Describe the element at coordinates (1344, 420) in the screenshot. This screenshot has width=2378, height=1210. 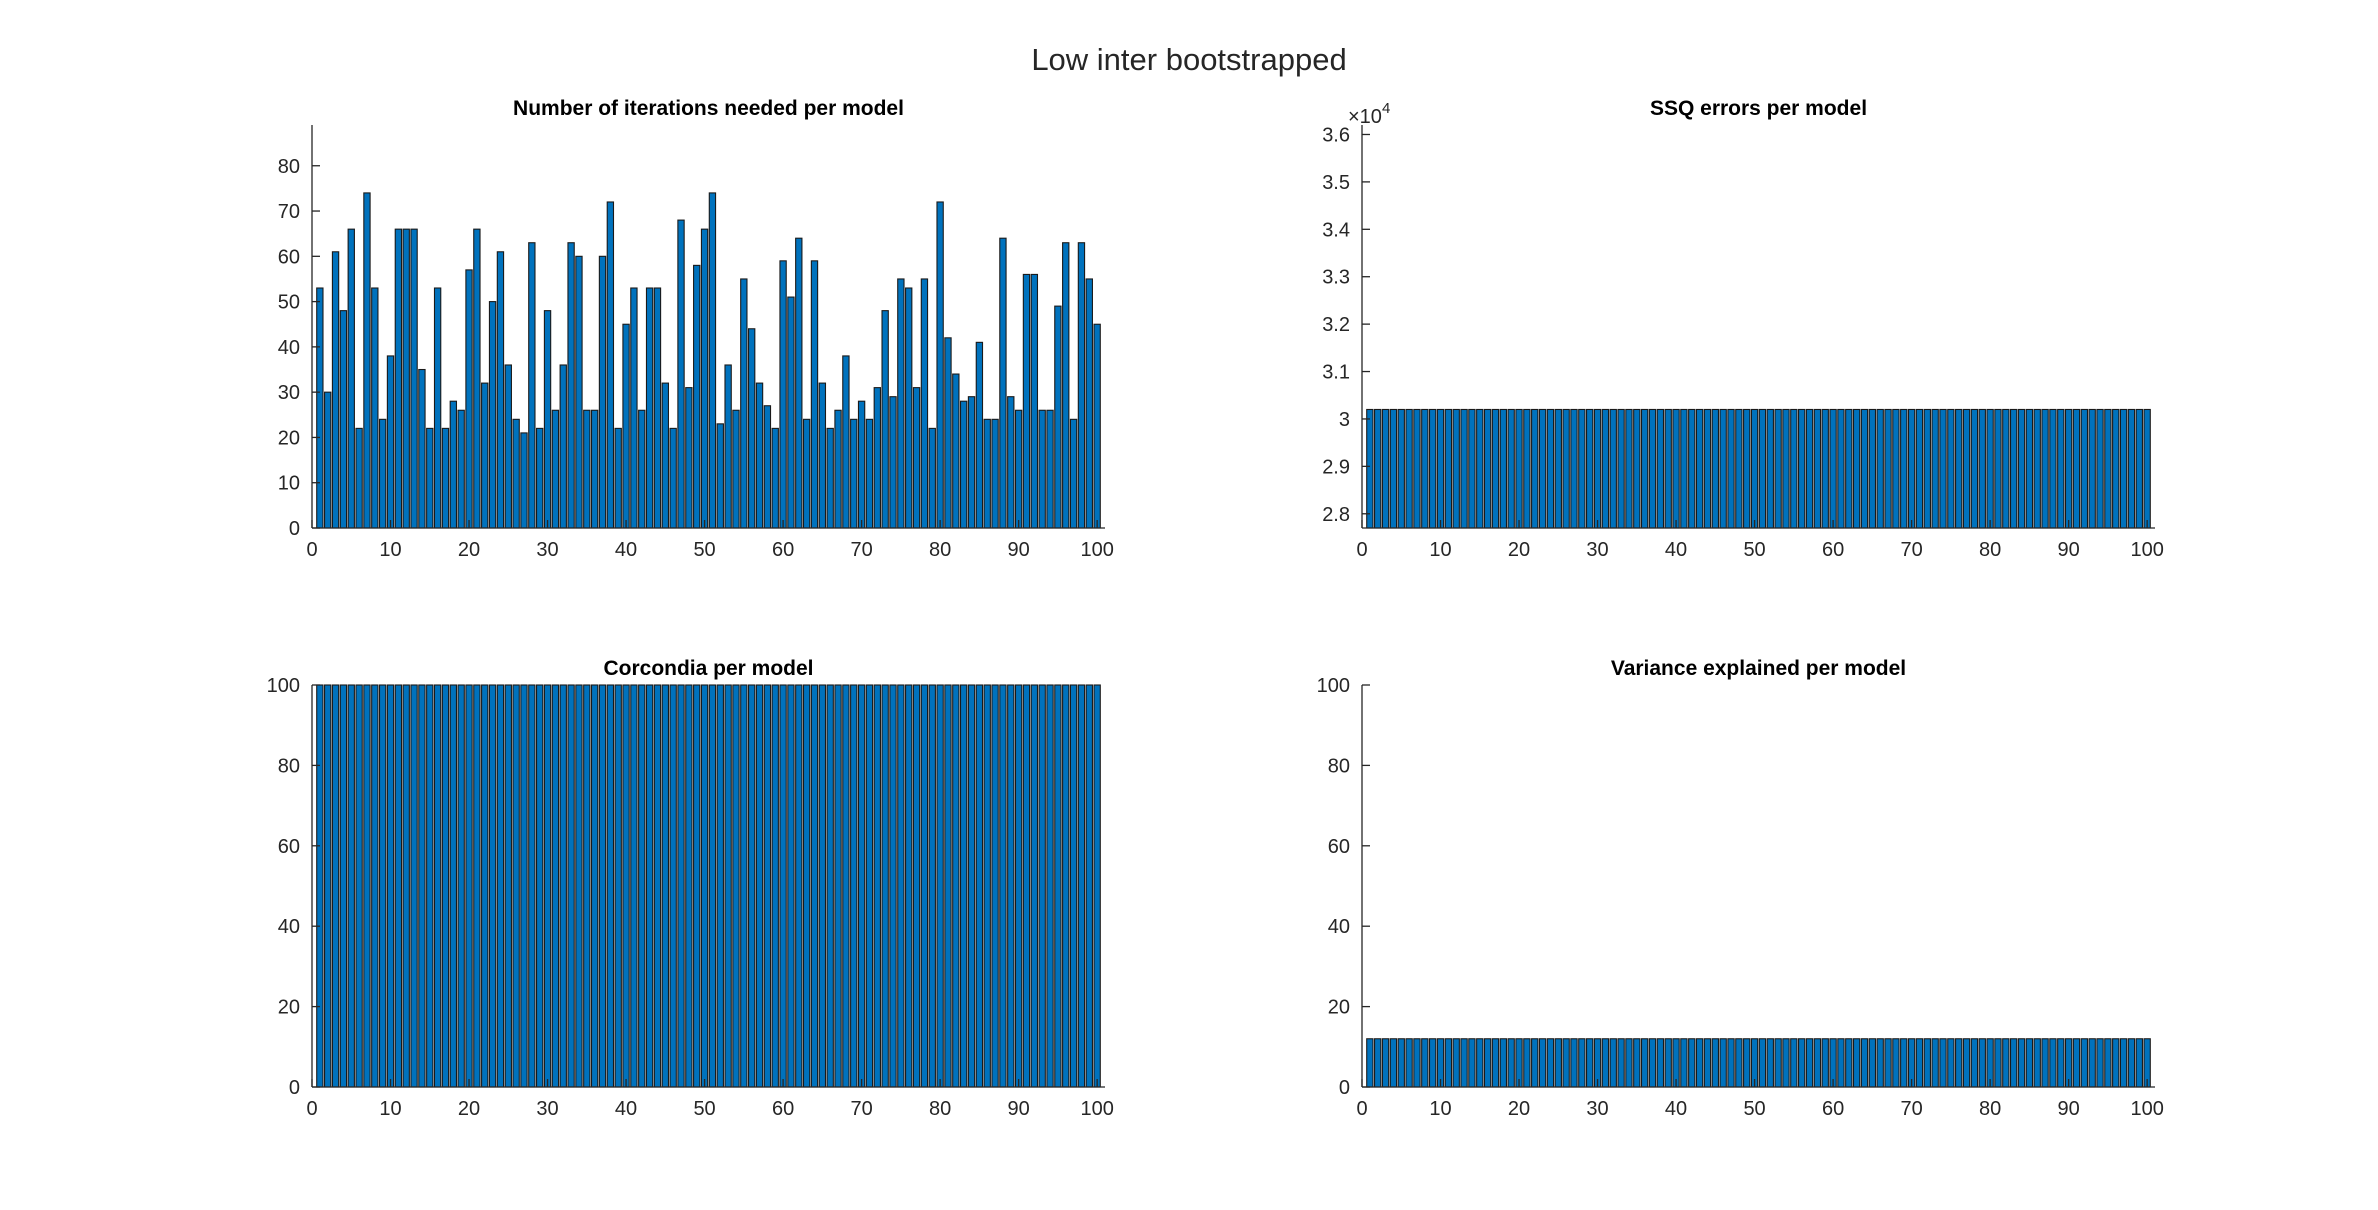
I see `y-tick-label: 3` at that location.